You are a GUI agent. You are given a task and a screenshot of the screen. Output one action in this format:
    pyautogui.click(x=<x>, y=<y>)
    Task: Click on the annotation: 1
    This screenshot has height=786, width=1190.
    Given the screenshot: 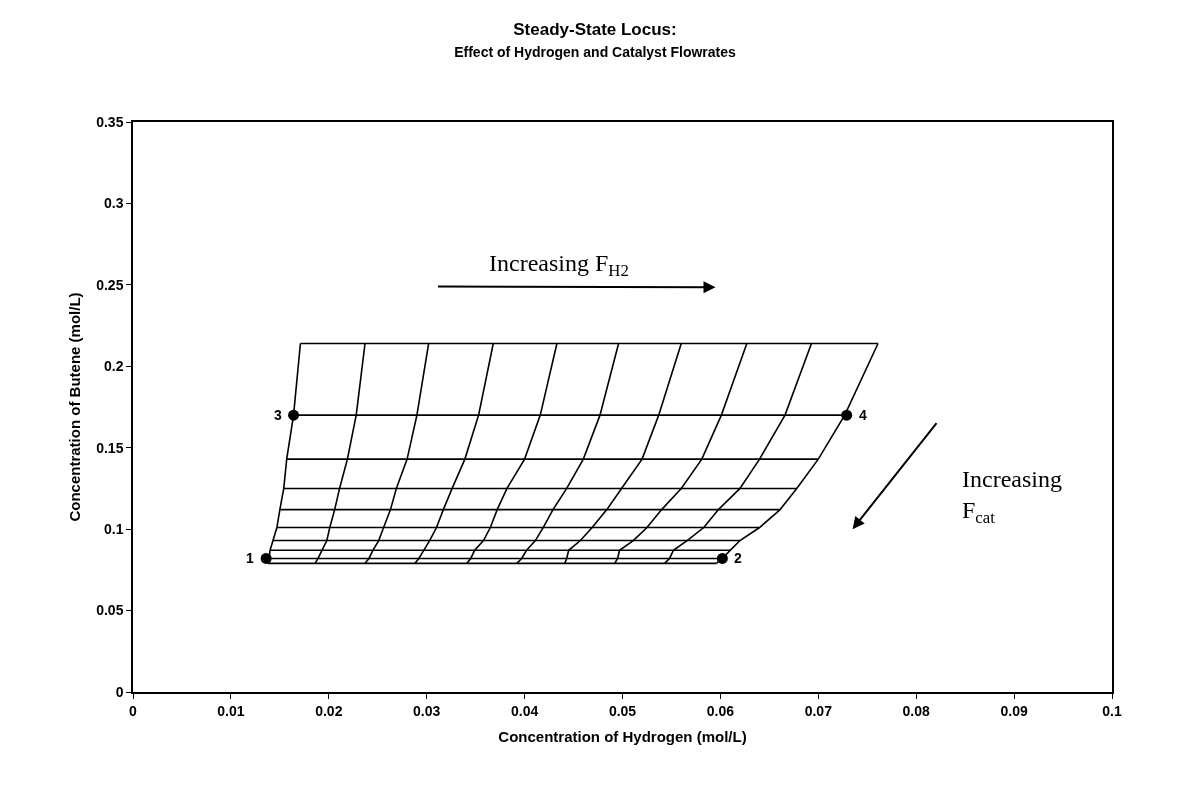 What is the action you would take?
    pyautogui.click(x=250, y=558)
    